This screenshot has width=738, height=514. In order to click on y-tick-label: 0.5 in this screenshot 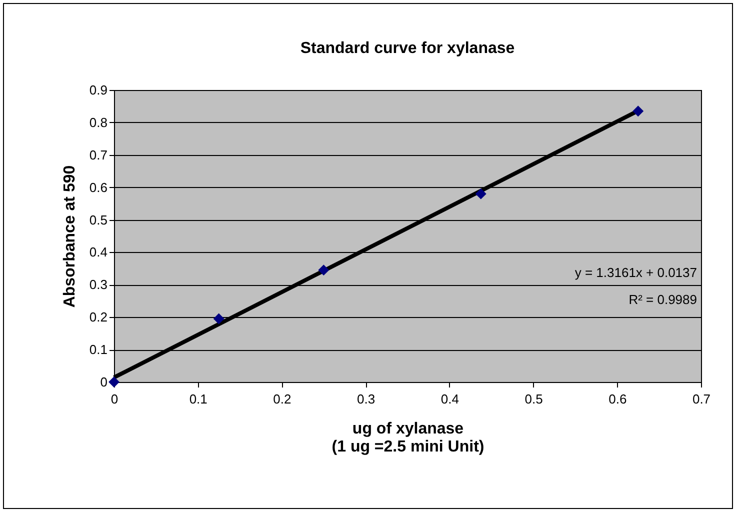, I will do `click(98, 220)`.